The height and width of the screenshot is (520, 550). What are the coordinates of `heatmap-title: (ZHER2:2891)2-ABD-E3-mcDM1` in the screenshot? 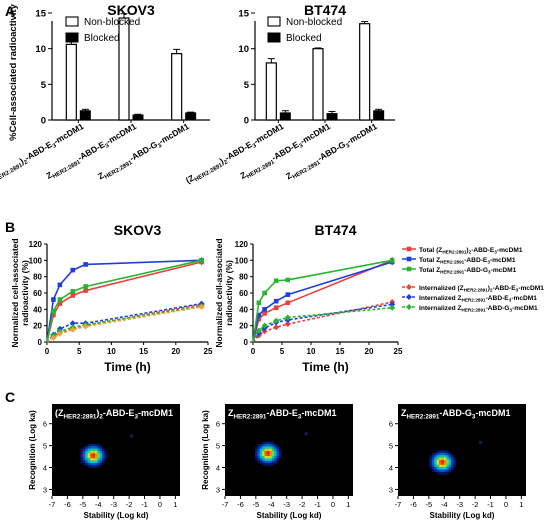 It's located at (114, 414).